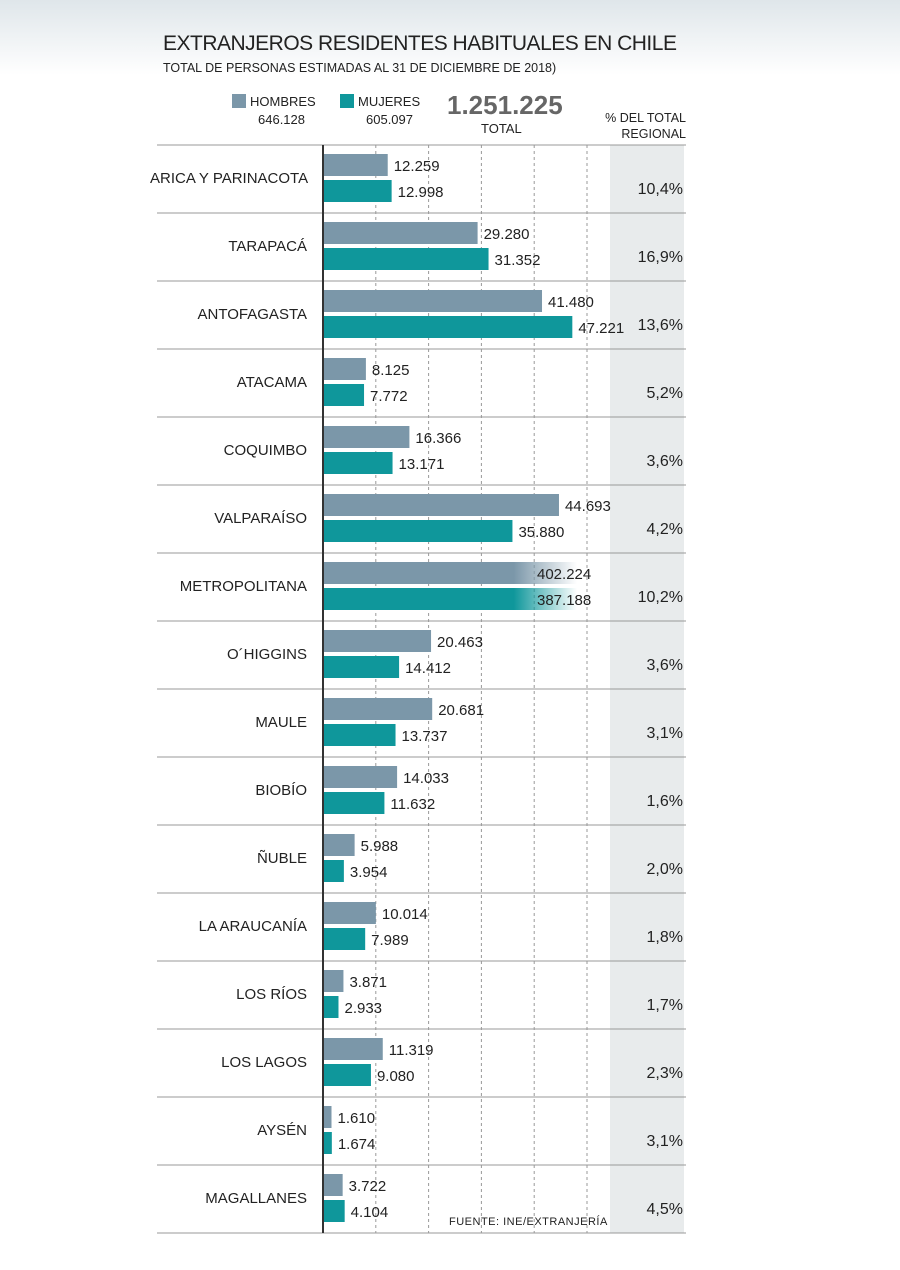 The image size is (900, 1270). Describe the element at coordinates (461, 710) in the screenshot. I see `value-label: 20.681` at that location.